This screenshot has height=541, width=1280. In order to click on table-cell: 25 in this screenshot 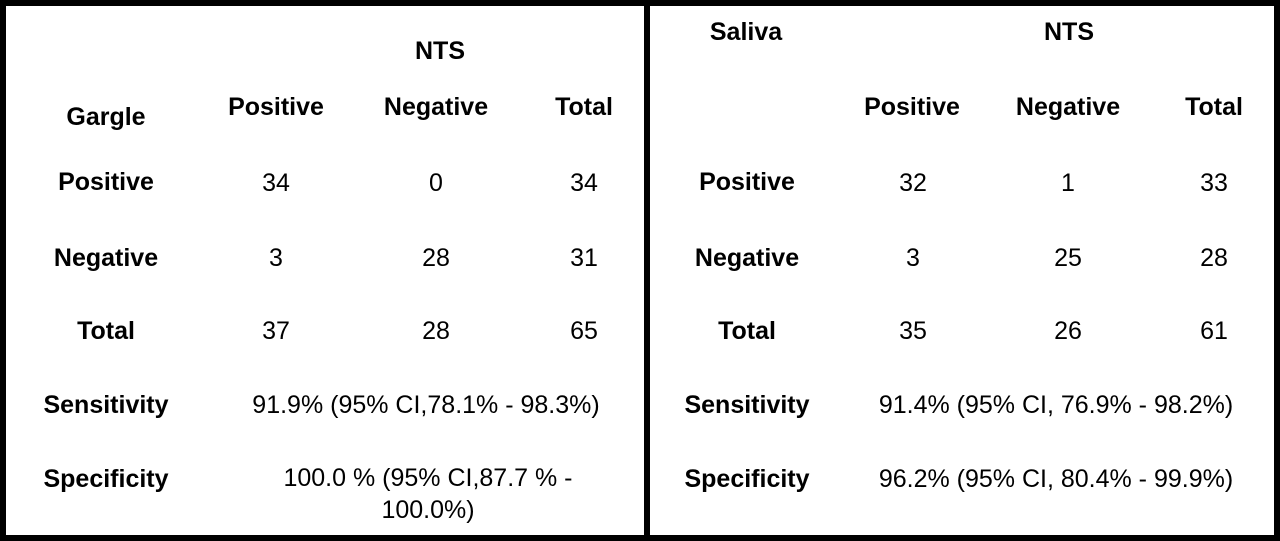, I will do `click(1068, 258)`.